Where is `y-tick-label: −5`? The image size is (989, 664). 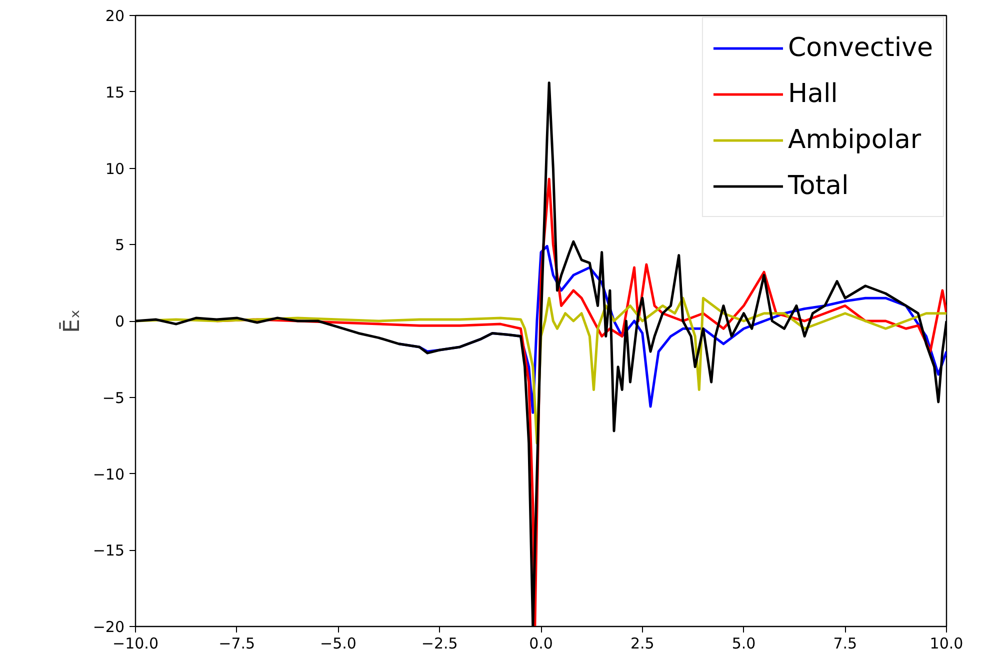 y-tick-label: −5 is located at coordinates (113, 397).